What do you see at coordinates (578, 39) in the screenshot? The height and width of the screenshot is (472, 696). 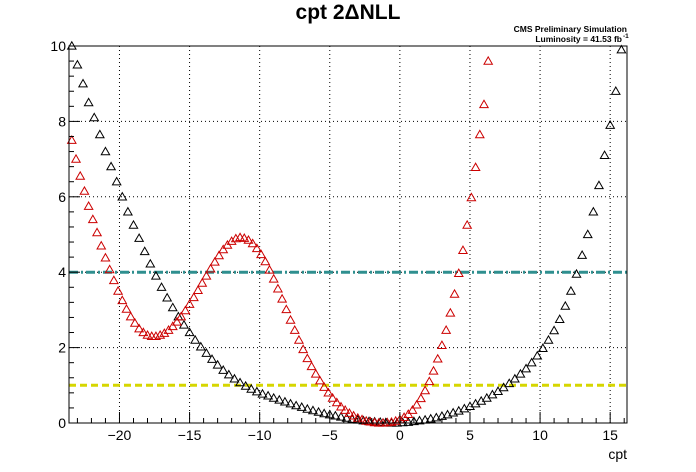 I see `luminosity-label: Luminosity = 41.53 fb` at bounding box center [578, 39].